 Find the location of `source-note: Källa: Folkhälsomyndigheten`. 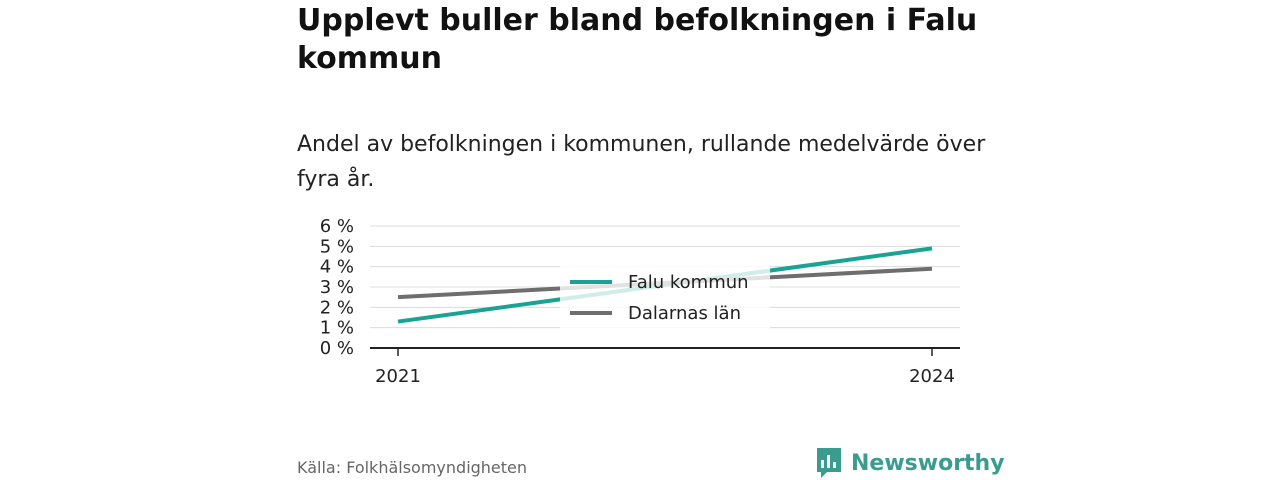

source-note: Källa: Folkhälsomyndigheten is located at coordinates (412, 467).